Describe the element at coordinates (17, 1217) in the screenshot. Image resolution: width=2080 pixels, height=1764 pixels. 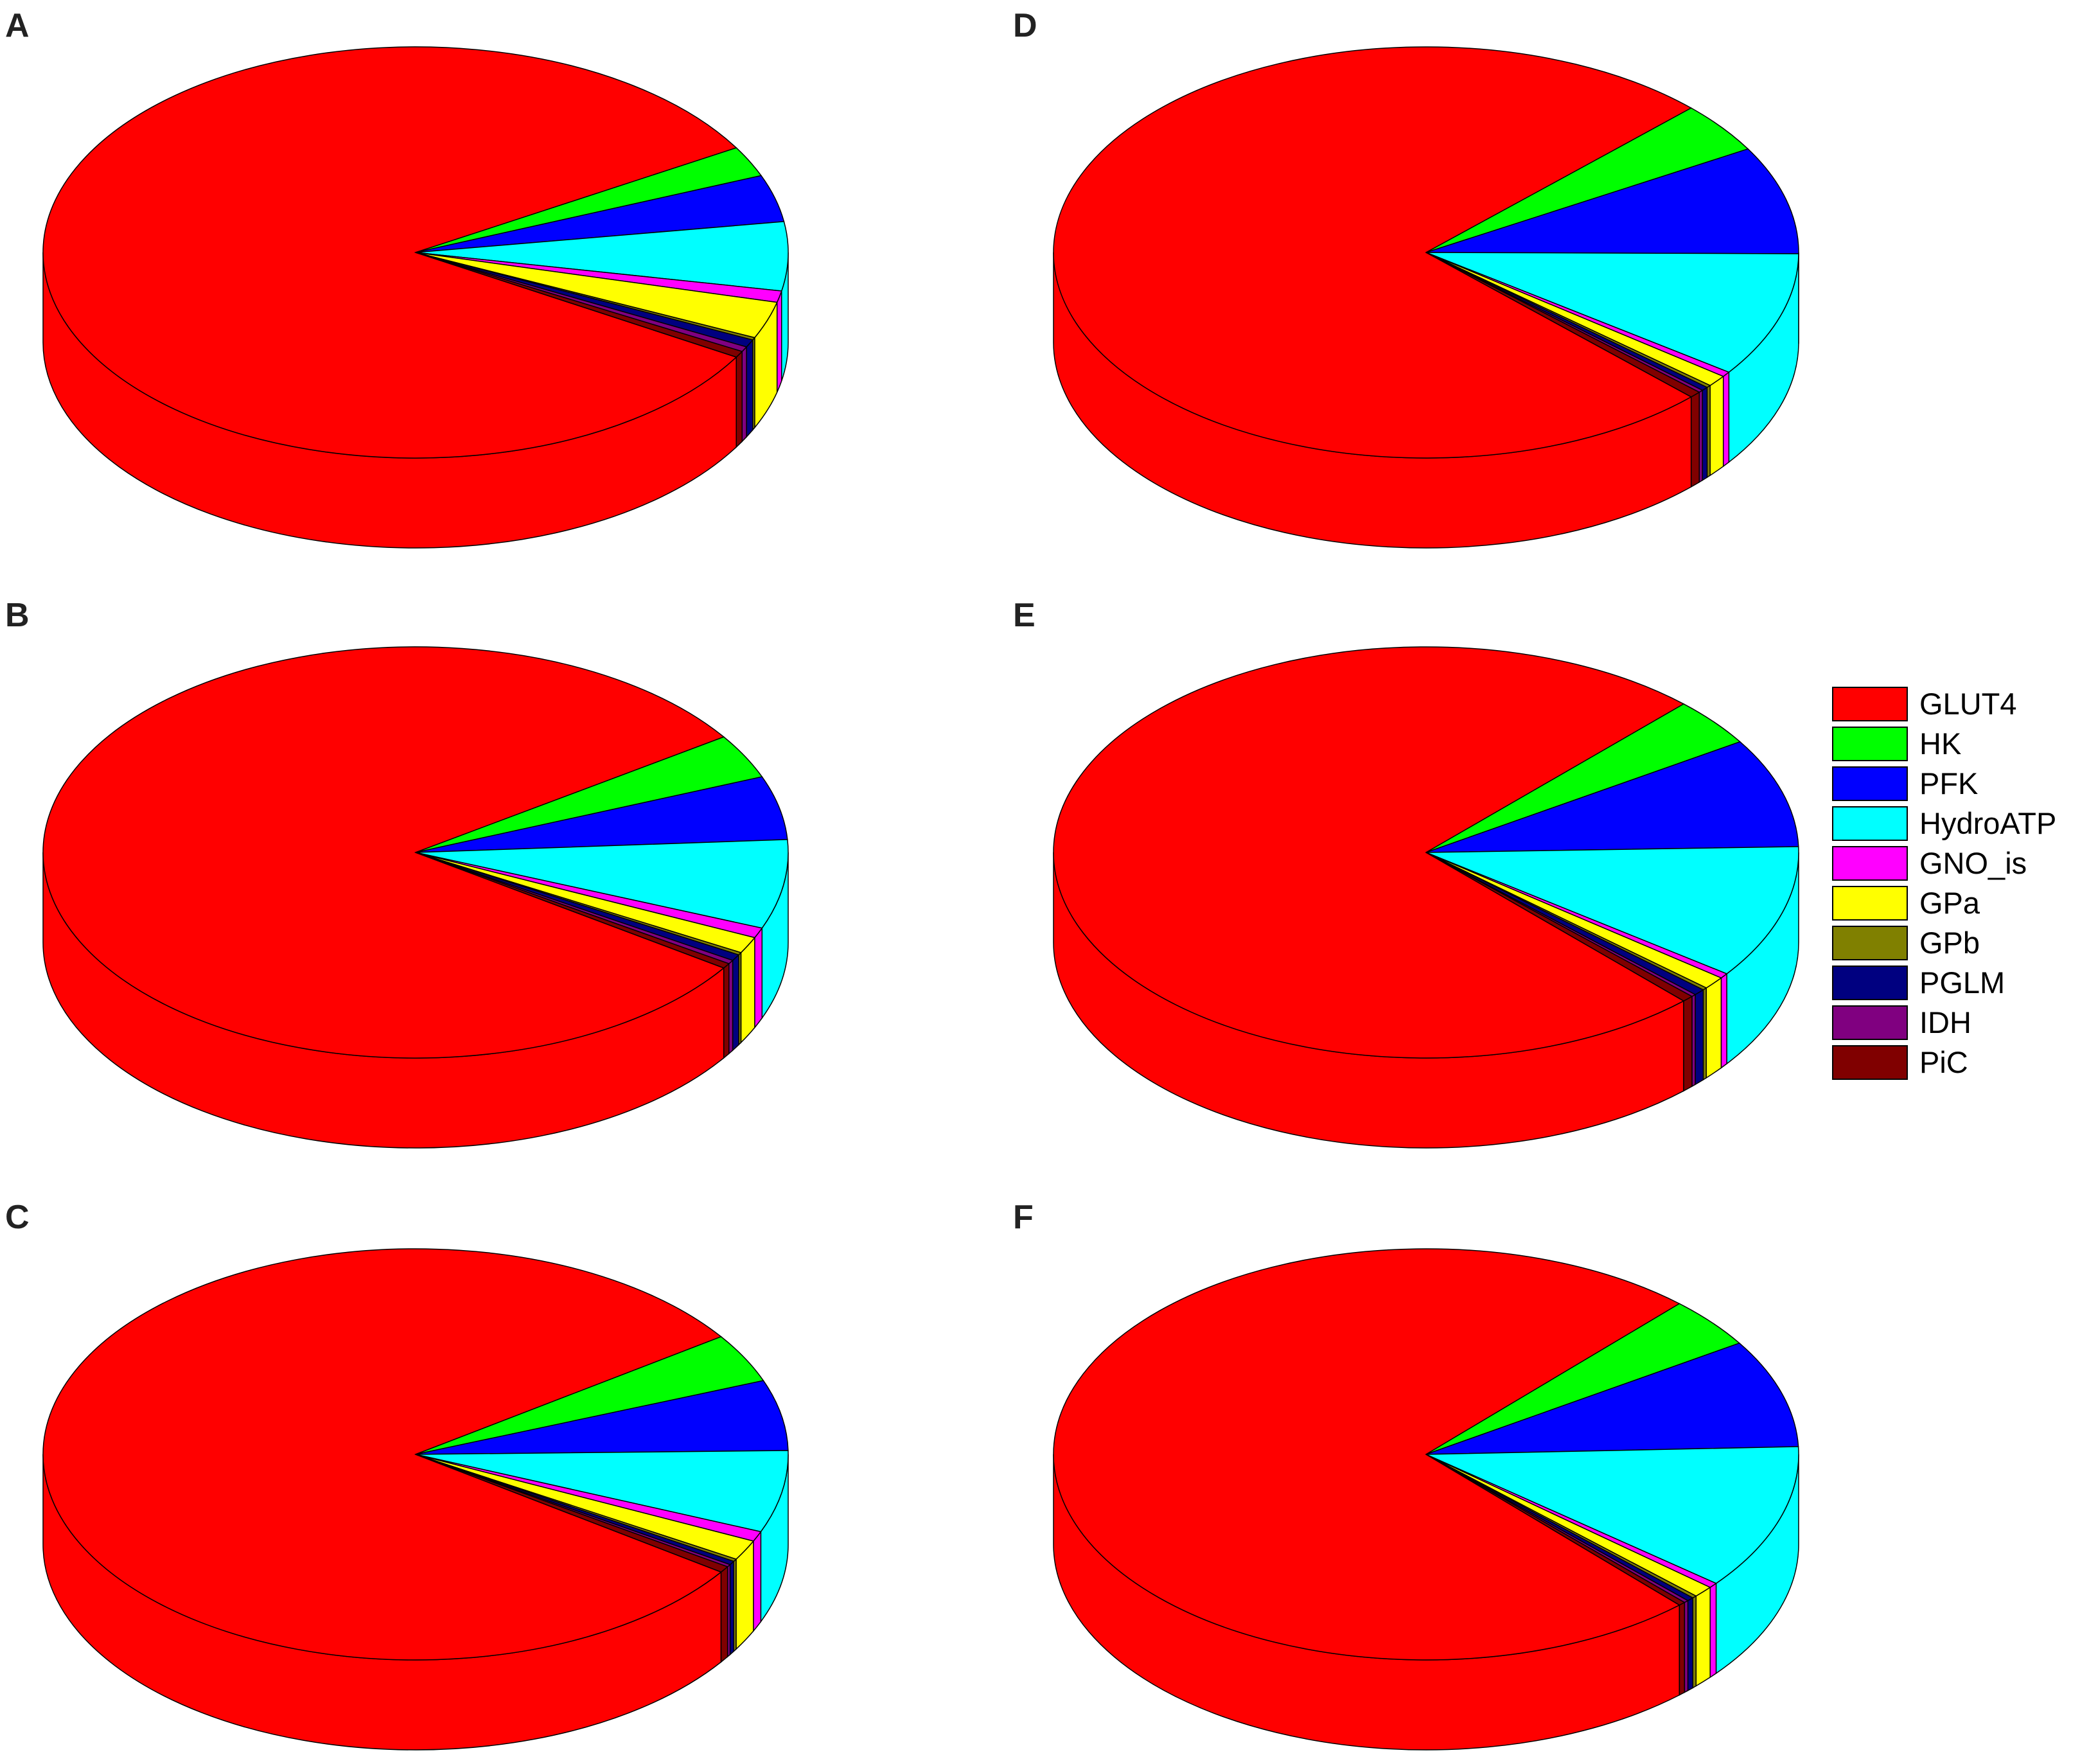
I see `panel-label-c: C` at that location.